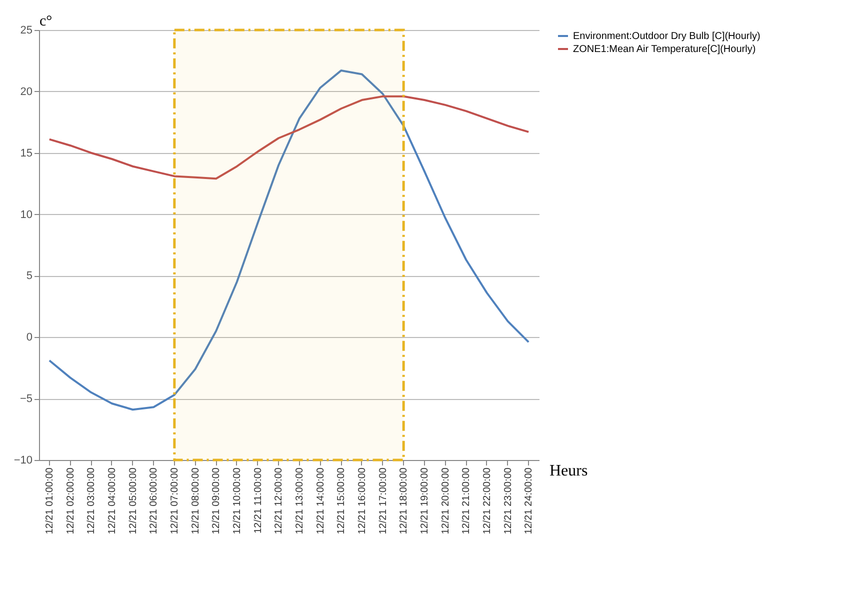 This screenshot has height=590, width=847. Describe the element at coordinates (300, 500) in the screenshot. I see `x-tick-label: 12/21 13:00:00` at that location.